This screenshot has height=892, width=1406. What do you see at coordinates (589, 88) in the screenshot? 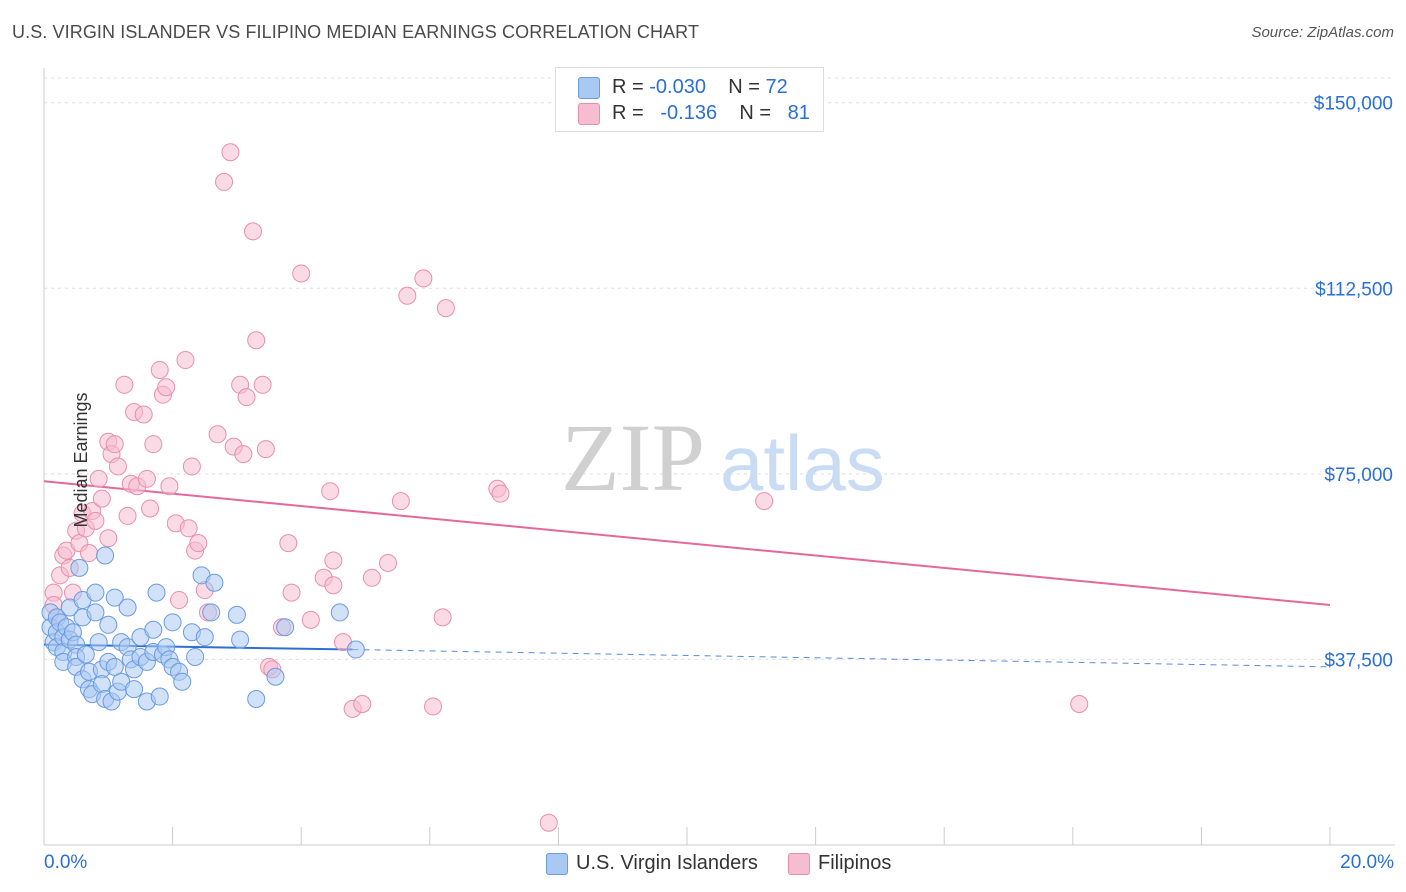
I see `legend-swatch-blue` at bounding box center [589, 88].